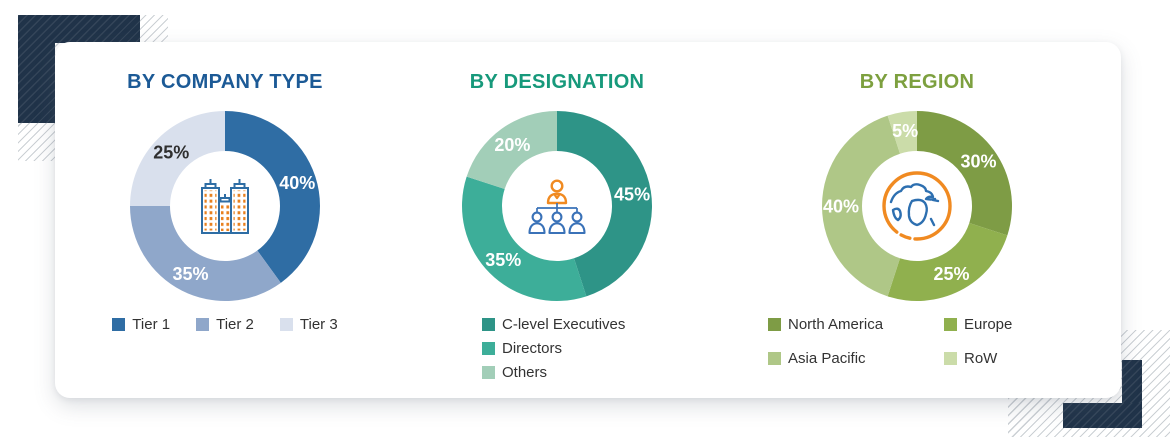 Image resolution: width=1170 pixels, height=444 pixels. Describe the element at coordinates (632, 194) in the screenshot. I see `slice-label: 45%` at that location.